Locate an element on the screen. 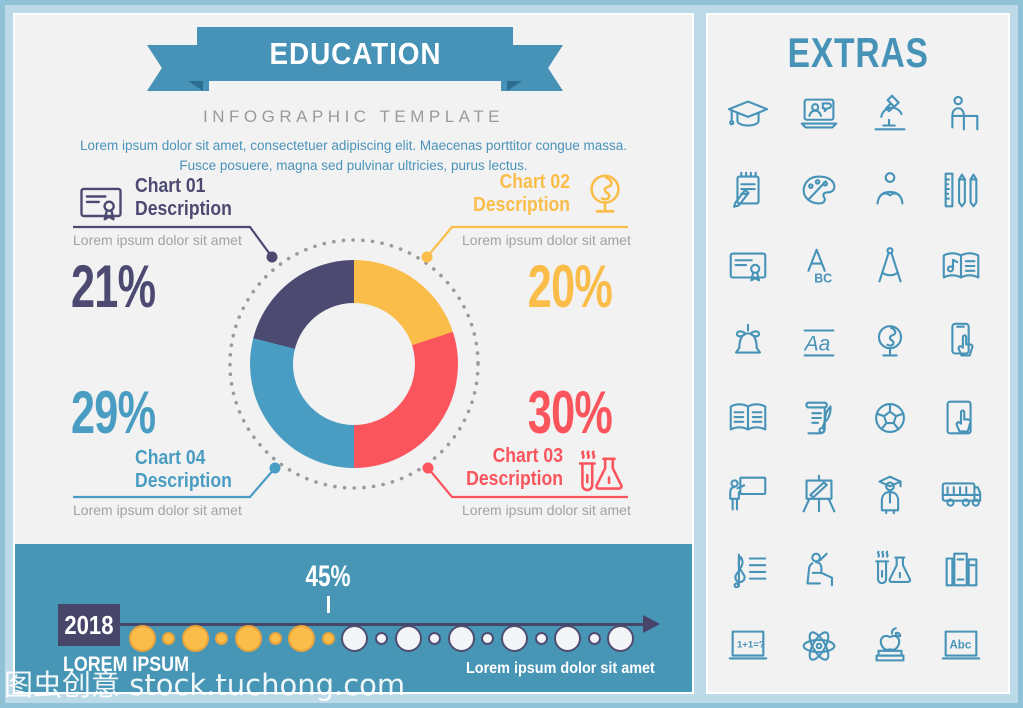 The height and width of the screenshot is (708, 1023). school-bus-icon is located at coordinates (961, 494).